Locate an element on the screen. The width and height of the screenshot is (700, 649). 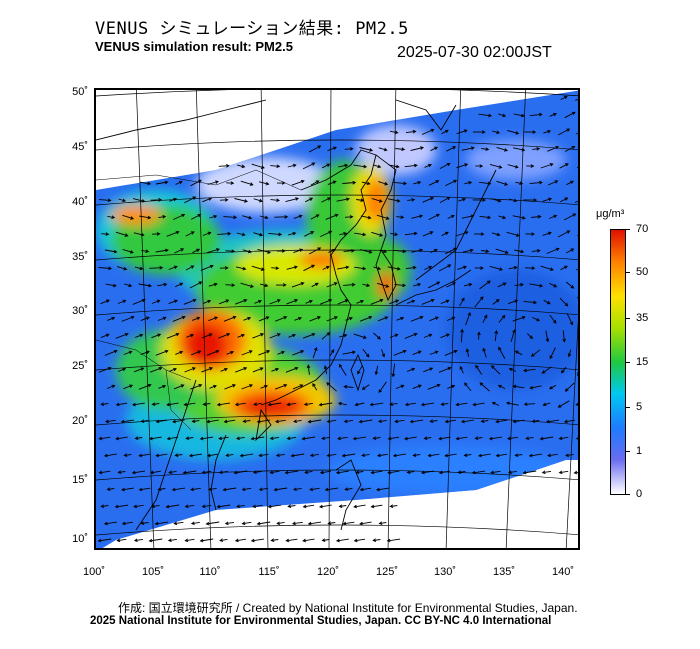
lat-label-45: 45˚ is located at coordinates (80, 147).